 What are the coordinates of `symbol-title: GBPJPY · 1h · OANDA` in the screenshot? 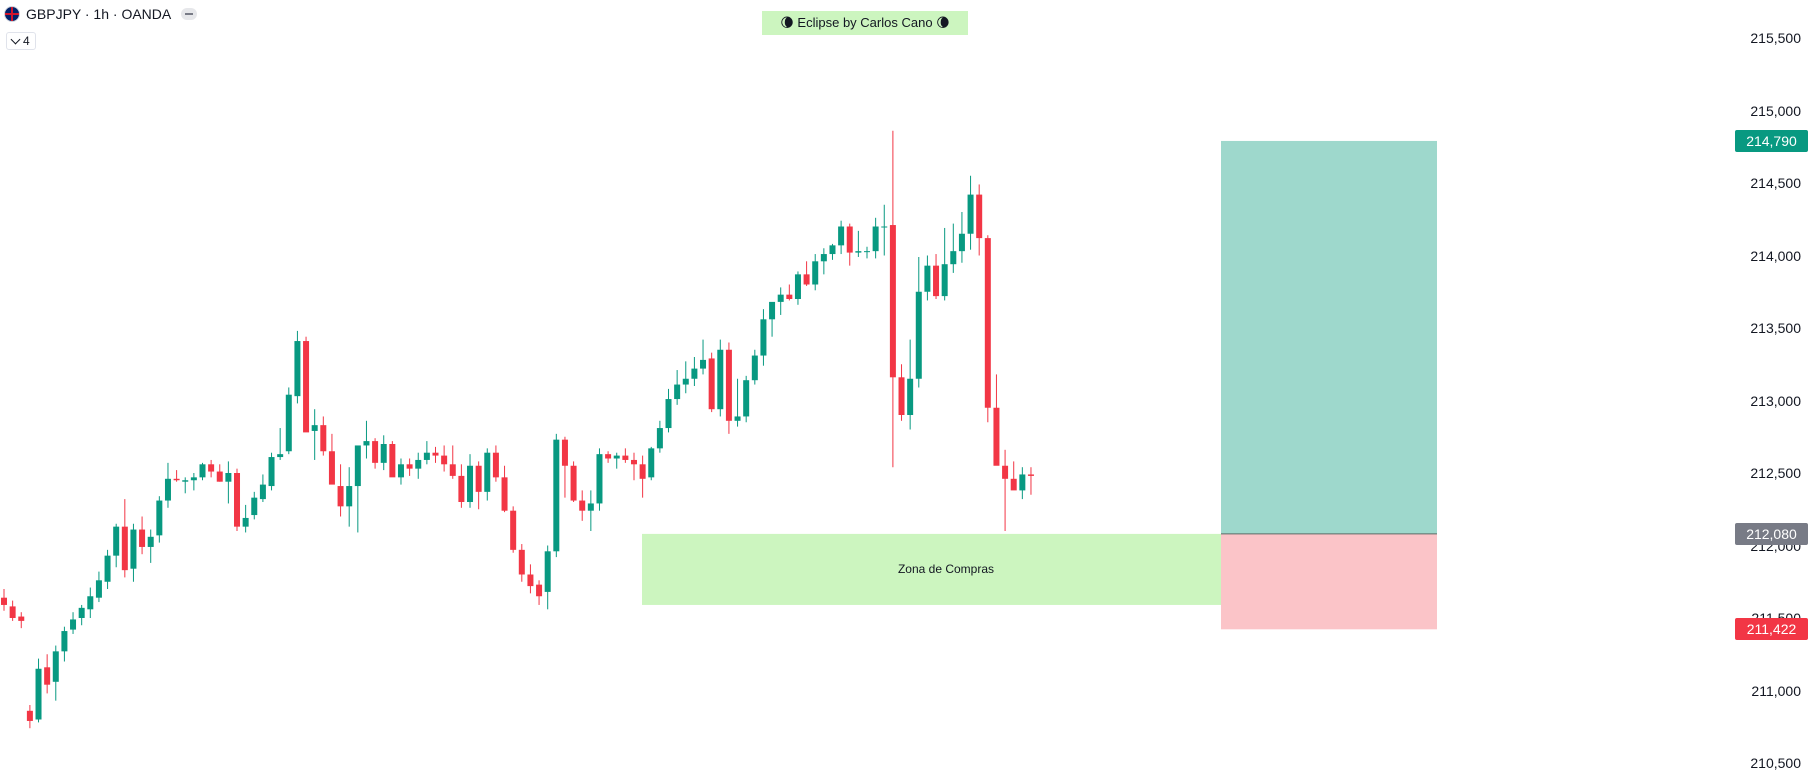 It's located at (99, 14).